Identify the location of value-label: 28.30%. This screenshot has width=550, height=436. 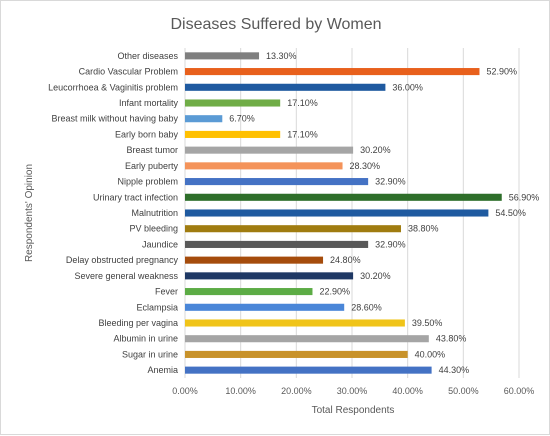
(365, 166).